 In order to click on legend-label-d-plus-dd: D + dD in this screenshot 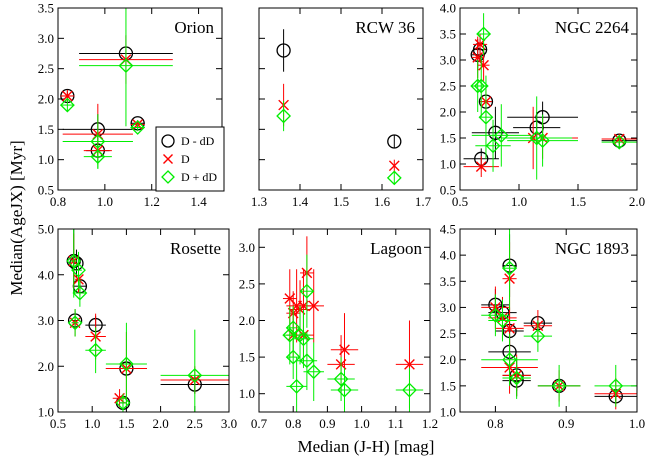, I will do `click(199, 177)`.